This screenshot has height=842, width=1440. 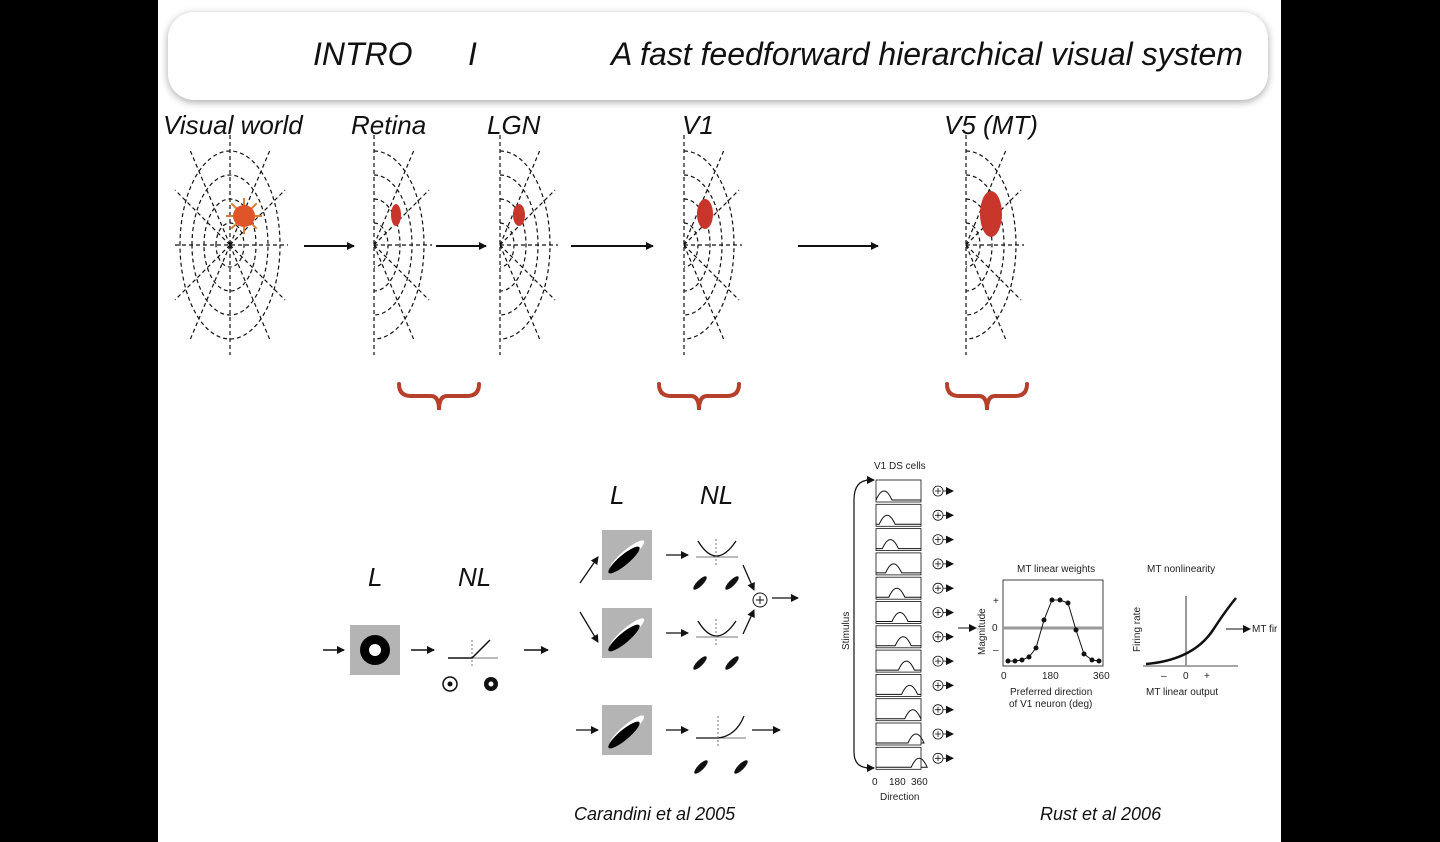 What do you see at coordinates (491, 684) in the screenshot?
I see `left-on-cell-center` at bounding box center [491, 684].